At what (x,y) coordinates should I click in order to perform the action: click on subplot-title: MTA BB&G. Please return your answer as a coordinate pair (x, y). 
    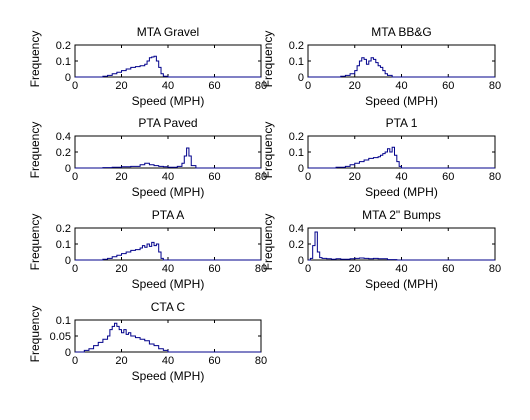
    Looking at the image, I should click on (401, 32).